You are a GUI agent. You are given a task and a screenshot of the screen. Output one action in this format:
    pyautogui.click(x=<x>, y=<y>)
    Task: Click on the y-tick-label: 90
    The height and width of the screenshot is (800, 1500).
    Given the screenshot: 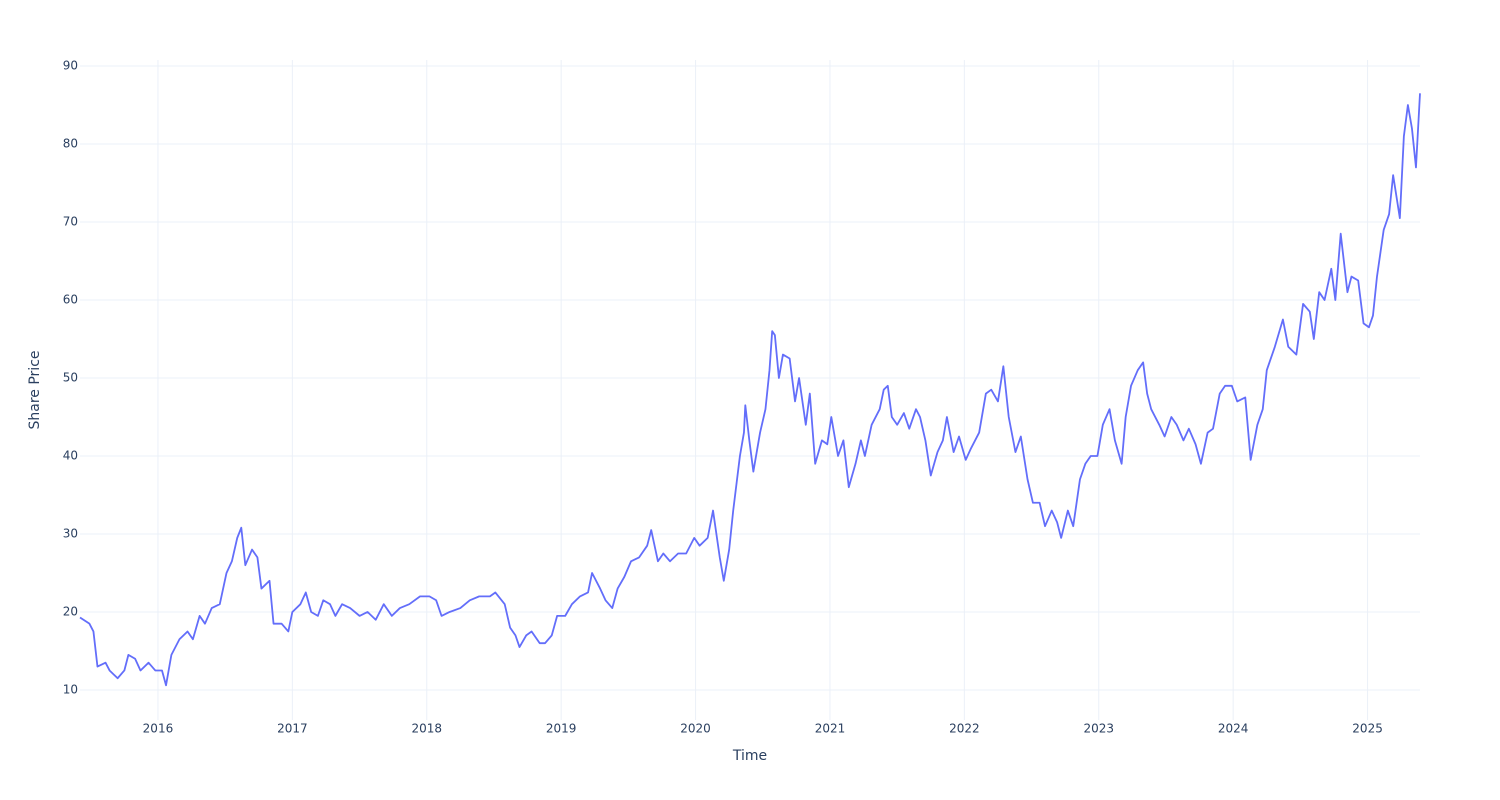 What is the action you would take?
    pyautogui.click(x=70, y=66)
    